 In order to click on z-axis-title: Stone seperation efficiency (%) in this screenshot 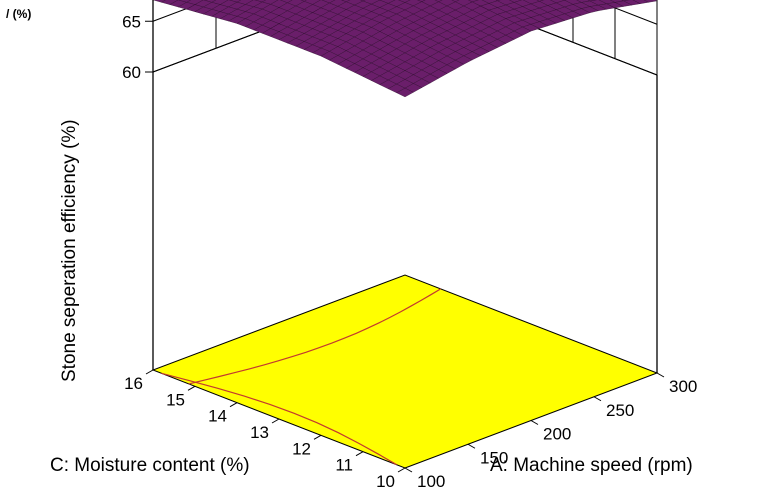, I will do `click(69, 250)`.